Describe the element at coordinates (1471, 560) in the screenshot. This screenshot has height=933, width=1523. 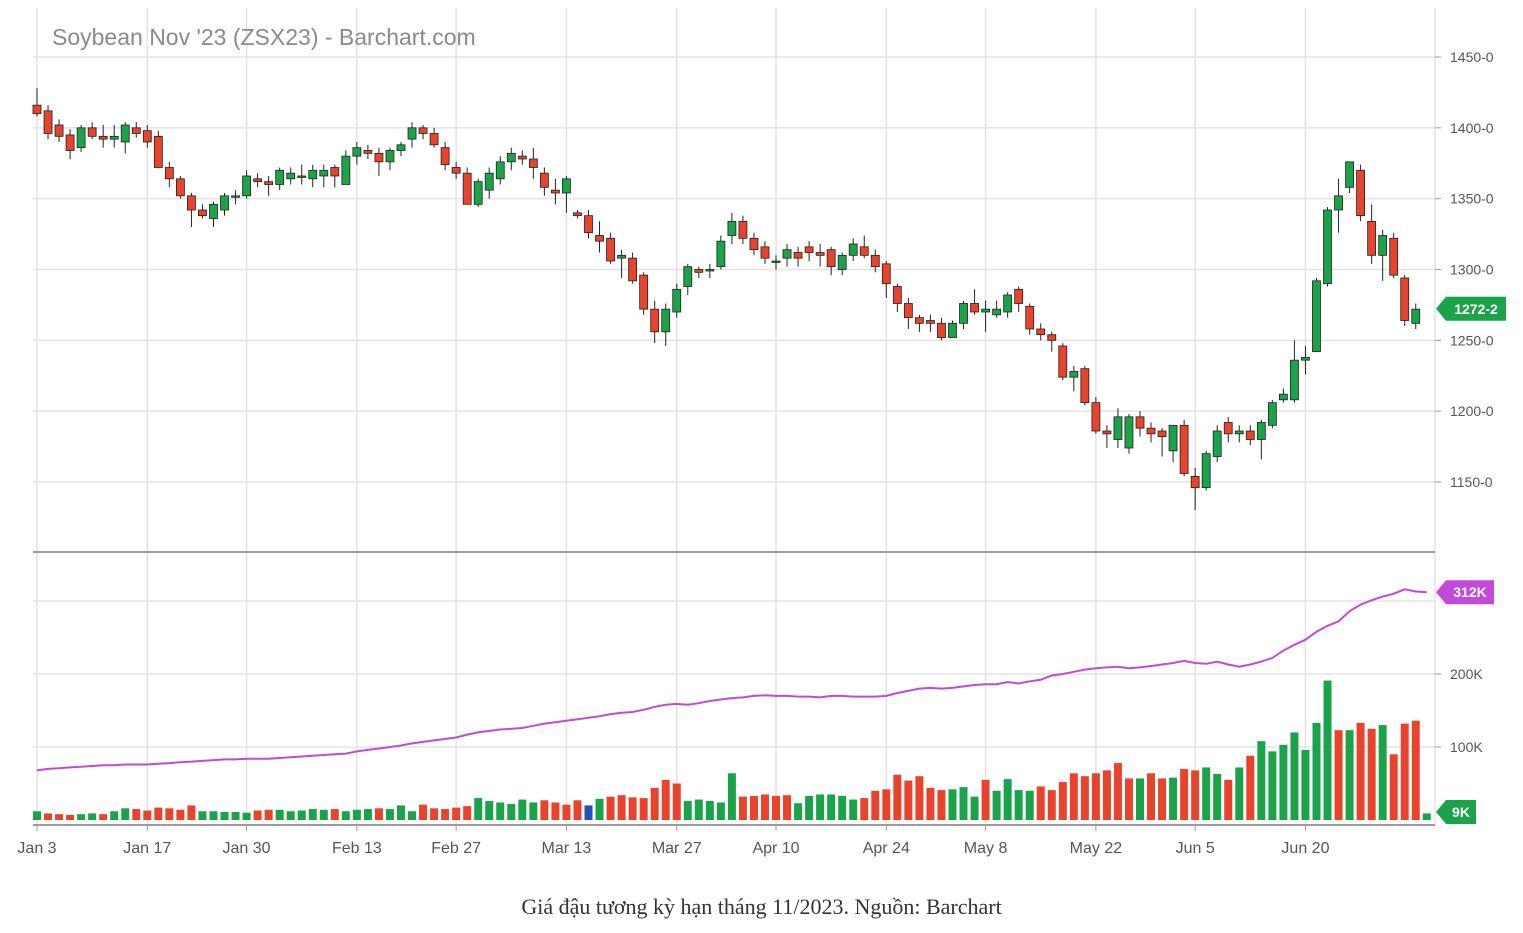
I see `value-badges: 1272-2 312K 9K` at that location.